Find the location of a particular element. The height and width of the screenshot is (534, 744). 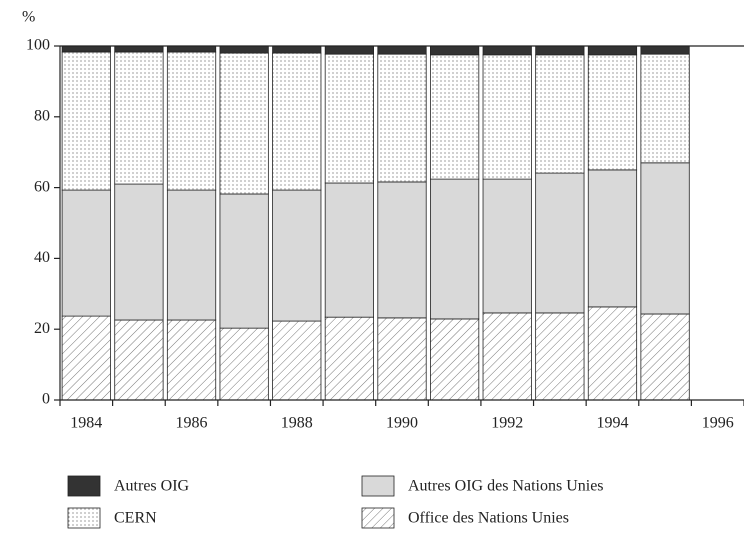

legend-label: Autres OIG is located at coordinates (152, 486).